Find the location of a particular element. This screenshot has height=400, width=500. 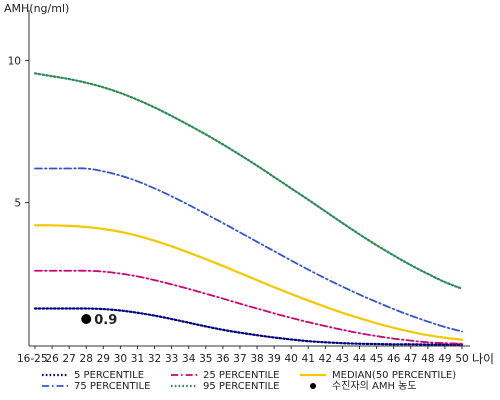

series-line-5-percentile is located at coordinates (248, 326).